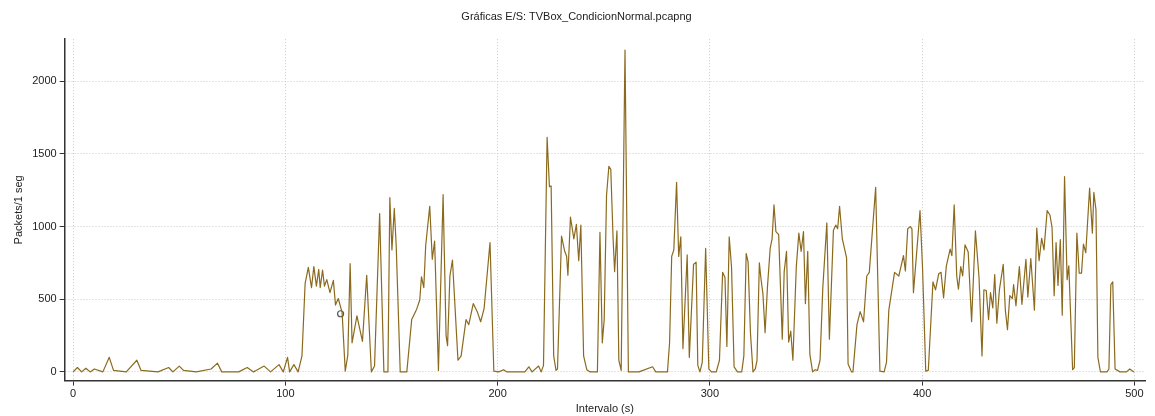 The width and height of the screenshot is (1155, 416). I want to click on chart-title: Gráficas E/S: TVBox_CondicionNormal.pcapng, so click(576, 15).